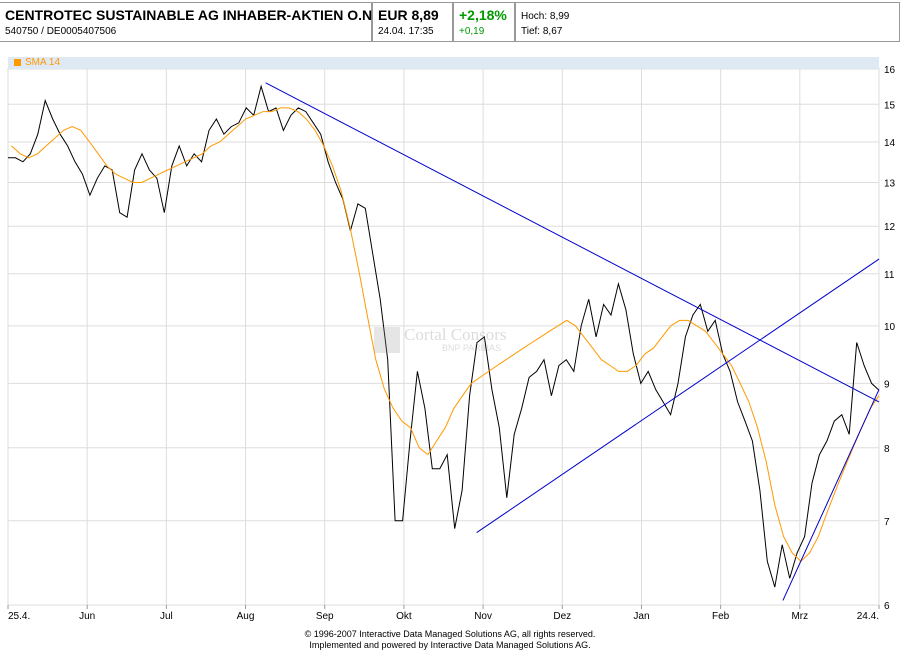 The image size is (900, 650). Describe the element at coordinates (542, 31) in the screenshot. I see `day-low: Tief: 8,67` at that location.